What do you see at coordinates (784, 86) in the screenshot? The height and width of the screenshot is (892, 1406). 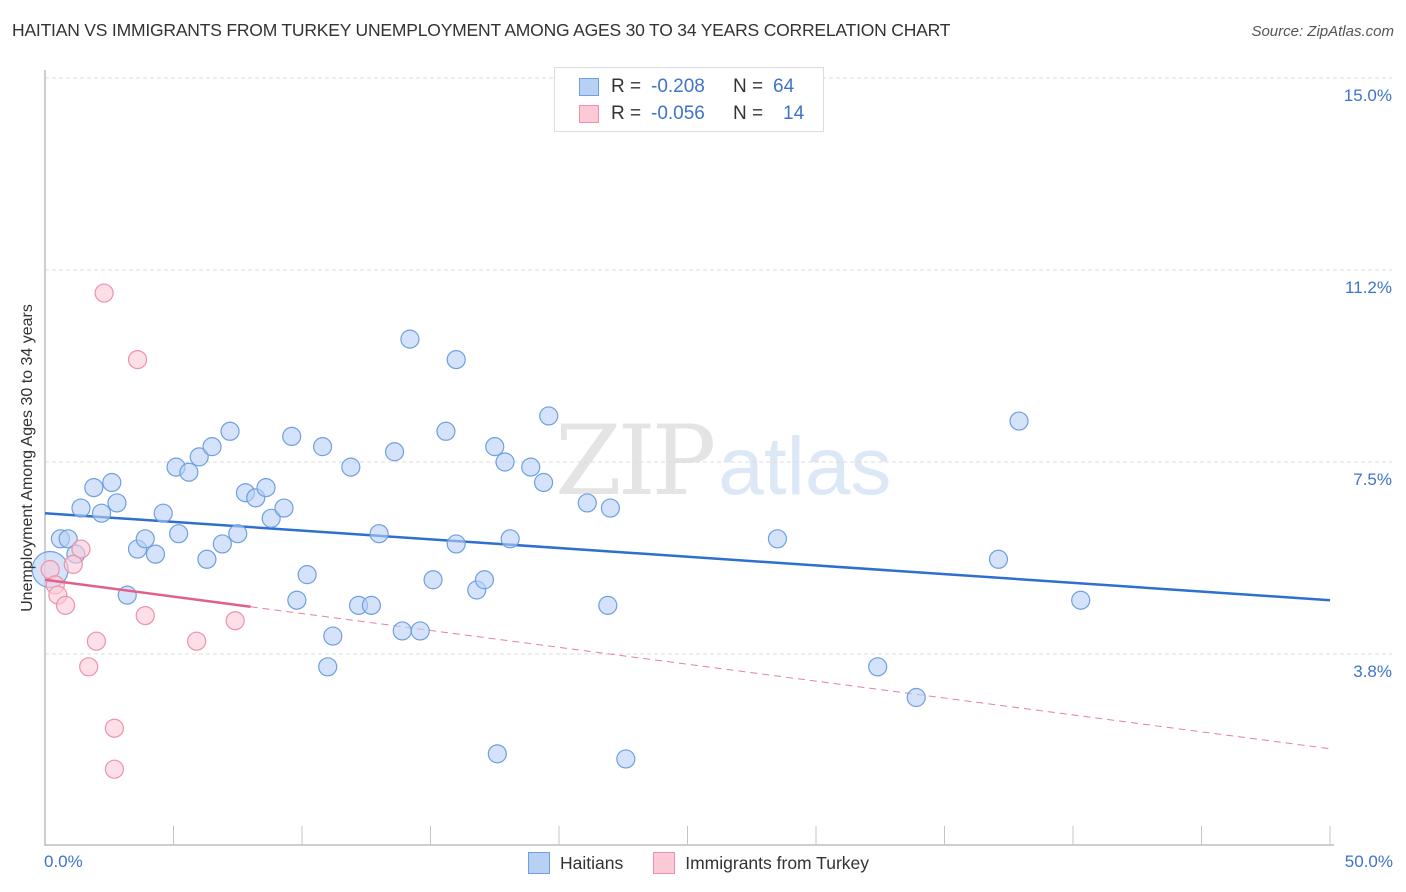 I see `n-value: 64` at bounding box center [784, 86].